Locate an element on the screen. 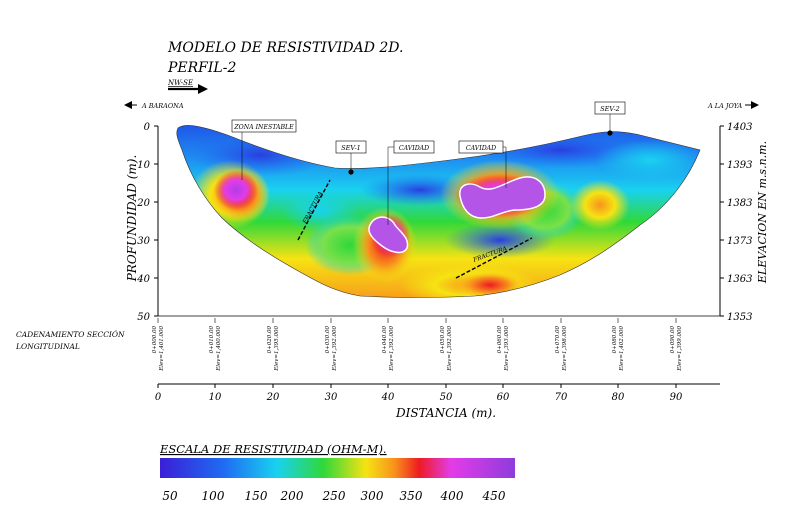 The width and height of the screenshot is (786, 512). right-arrow-icon is located at coordinates (752, 105).